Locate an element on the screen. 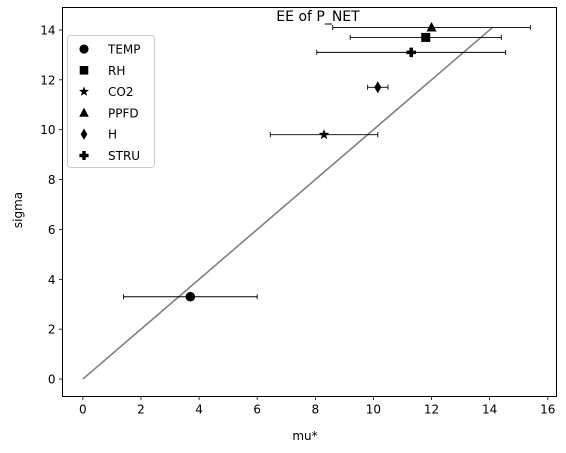  x-tick-label: 16 is located at coordinates (547, 410).